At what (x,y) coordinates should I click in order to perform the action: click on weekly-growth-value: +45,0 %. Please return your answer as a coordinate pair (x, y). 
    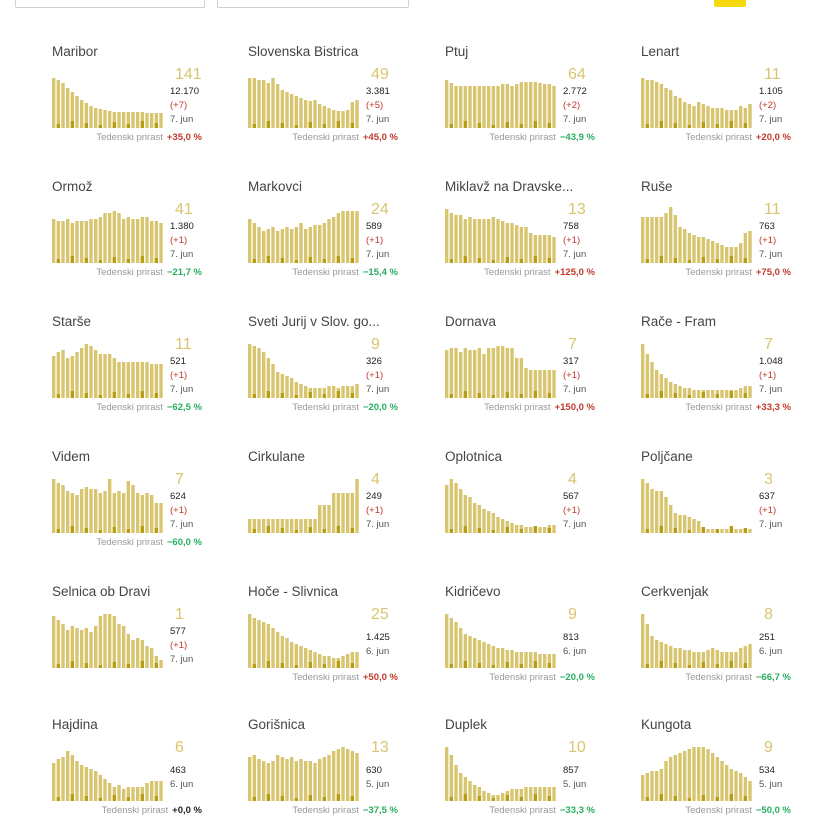
    Looking at the image, I should click on (380, 137).